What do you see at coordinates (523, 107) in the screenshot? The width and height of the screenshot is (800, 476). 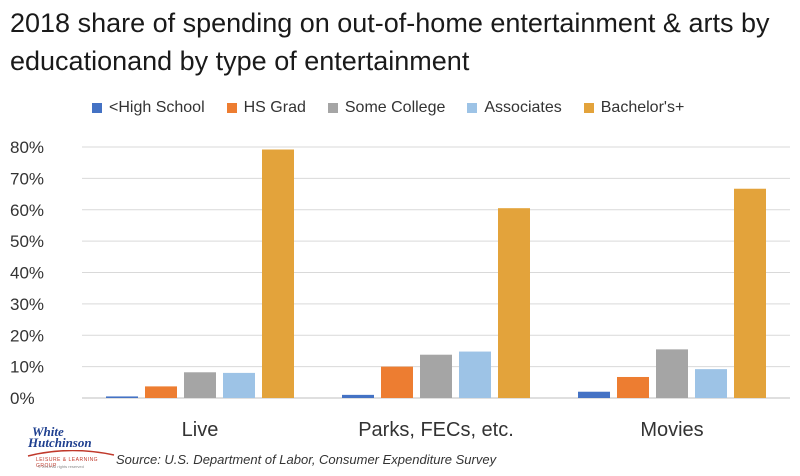 I see `legend-label: Associates` at bounding box center [523, 107].